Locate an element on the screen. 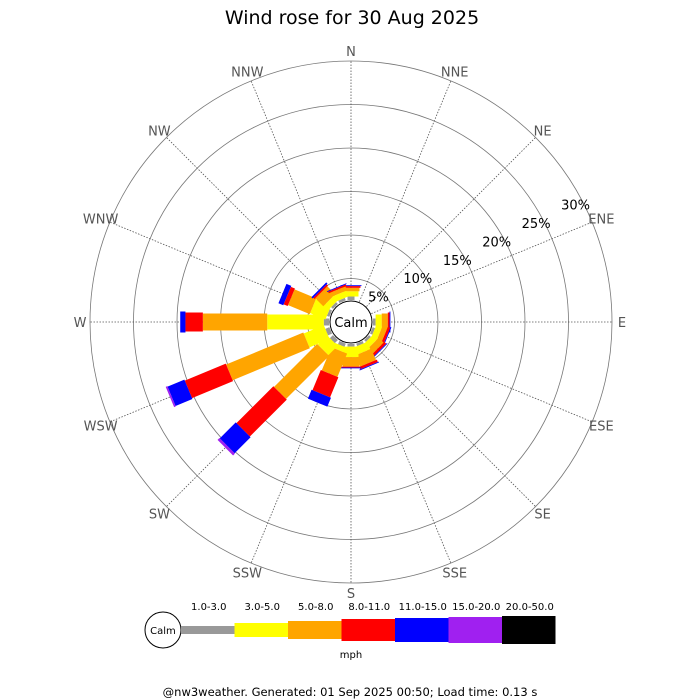 The width and height of the screenshot is (700, 700). bar-wsw is located at coordinates (249, 366).